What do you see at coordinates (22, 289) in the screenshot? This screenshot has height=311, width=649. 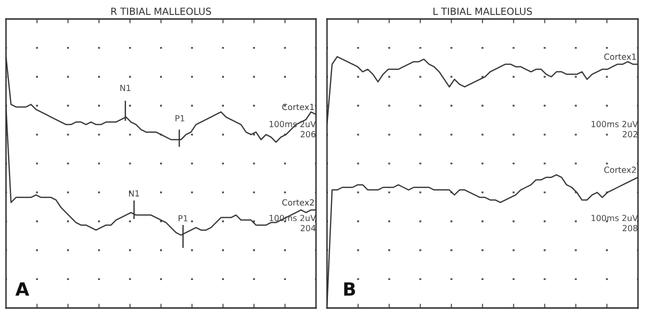 I see `annotation: A` at bounding box center [22, 289].